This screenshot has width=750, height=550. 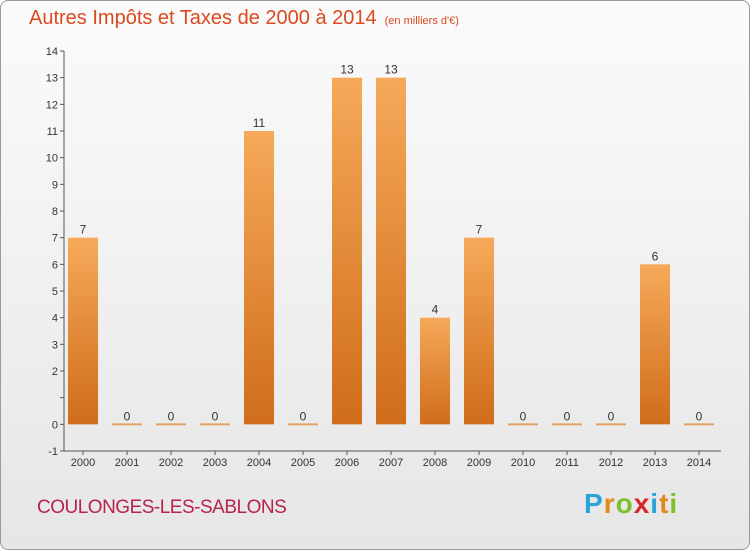 I want to click on logo-letter: x, so click(x=642, y=503).